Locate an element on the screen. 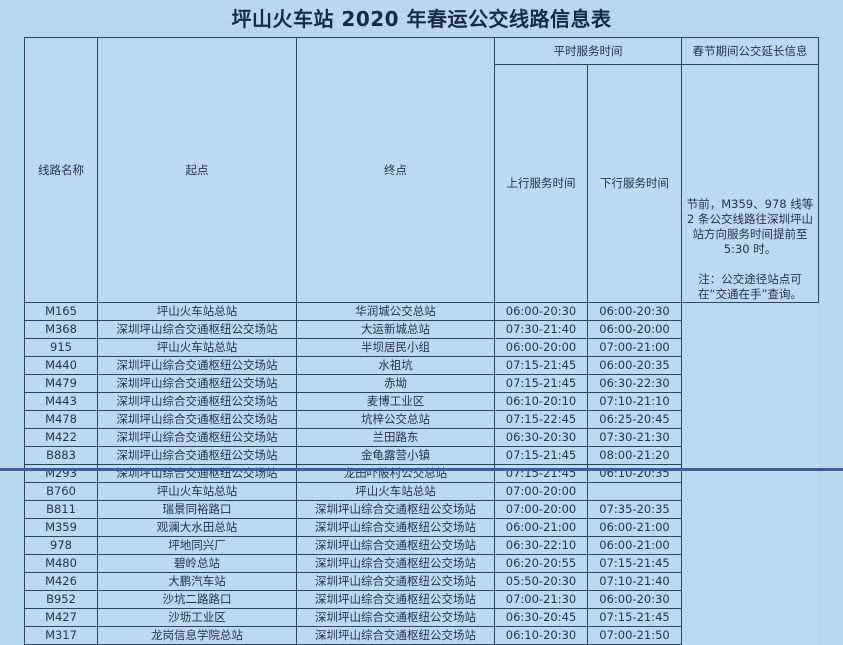  cell-route: 978 is located at coordinates (61, 545).